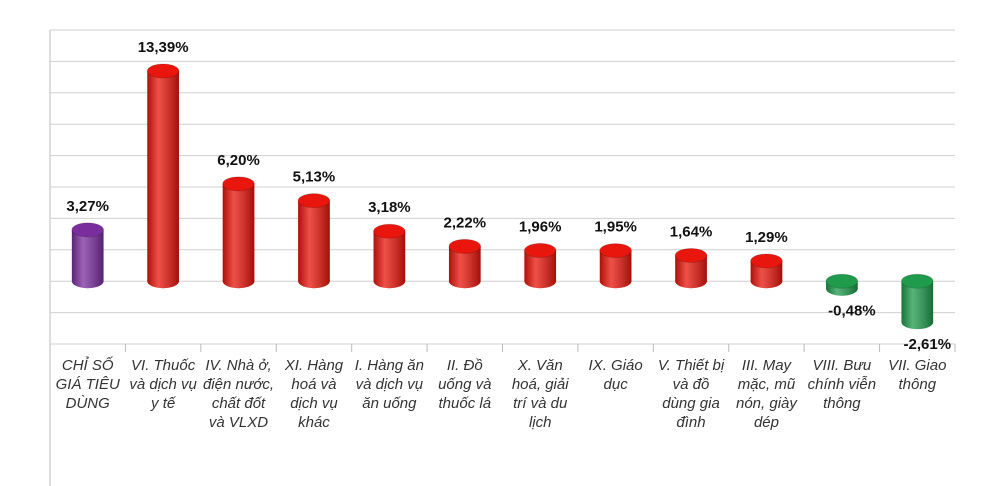 The width and height of the screenshot is (1000, 486). What do you see at coordinates (691, 394) in the screenshot?
I see `x-tick-label: V. Thiết bị và đồ dùng gia đình` at bounding box center [691, 394].